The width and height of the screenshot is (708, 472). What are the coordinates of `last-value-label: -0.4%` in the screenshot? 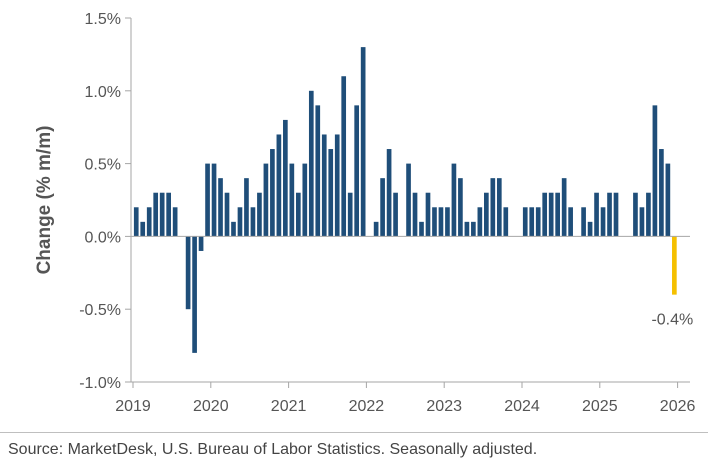 It's located at (672, 320).